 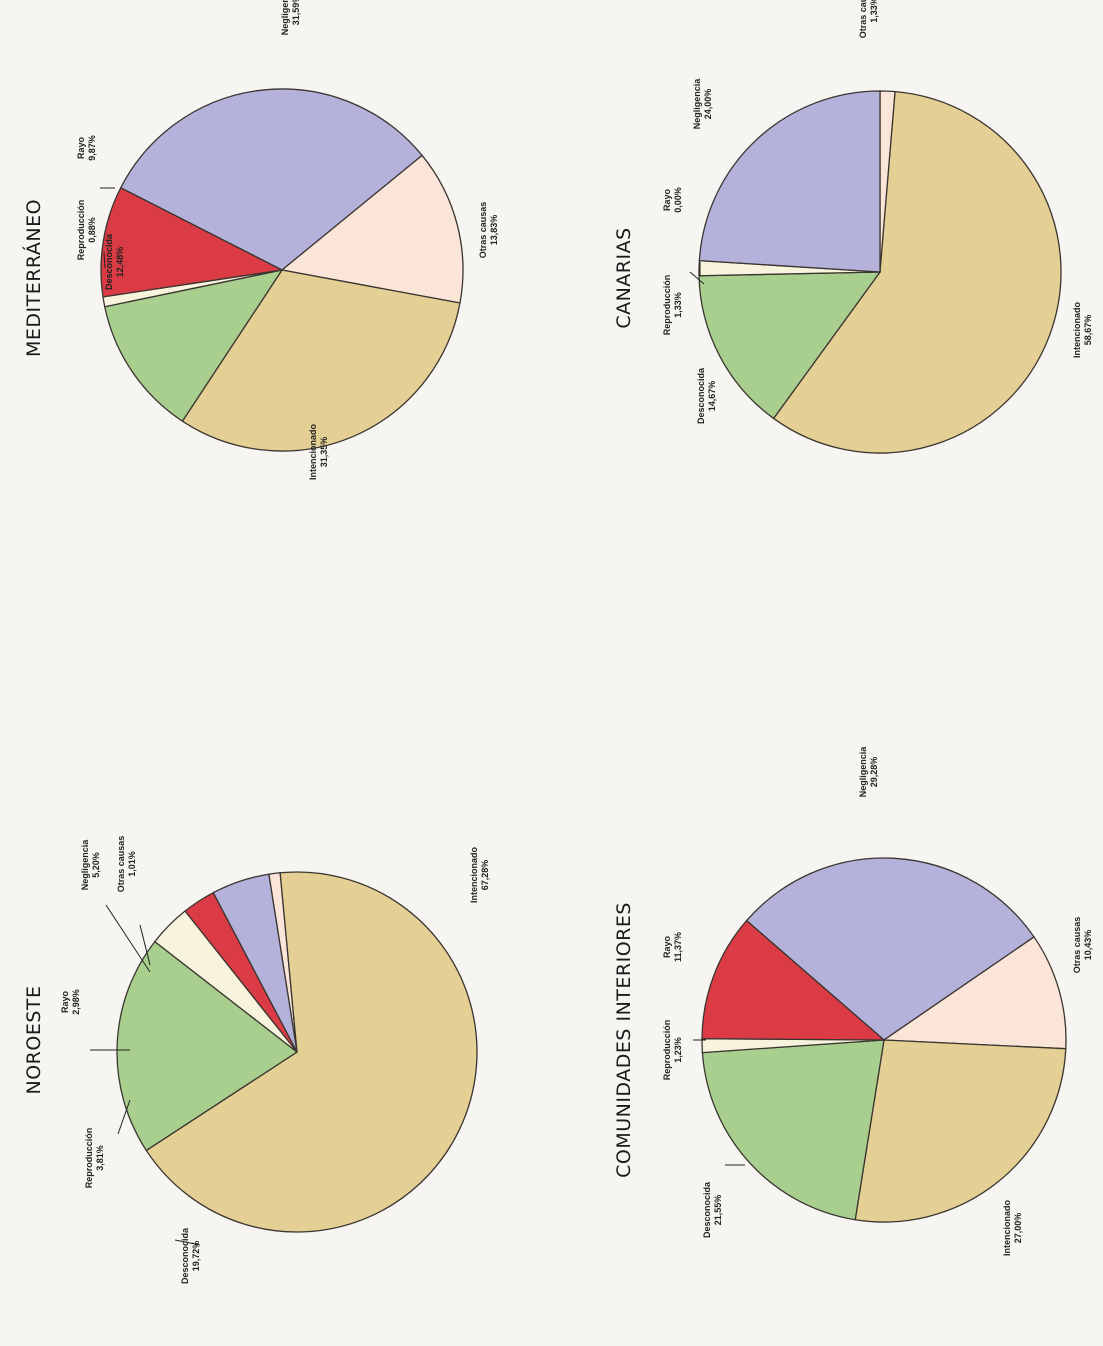 I want to click on leader-line-desconocida, so click(x=187, y=1242).